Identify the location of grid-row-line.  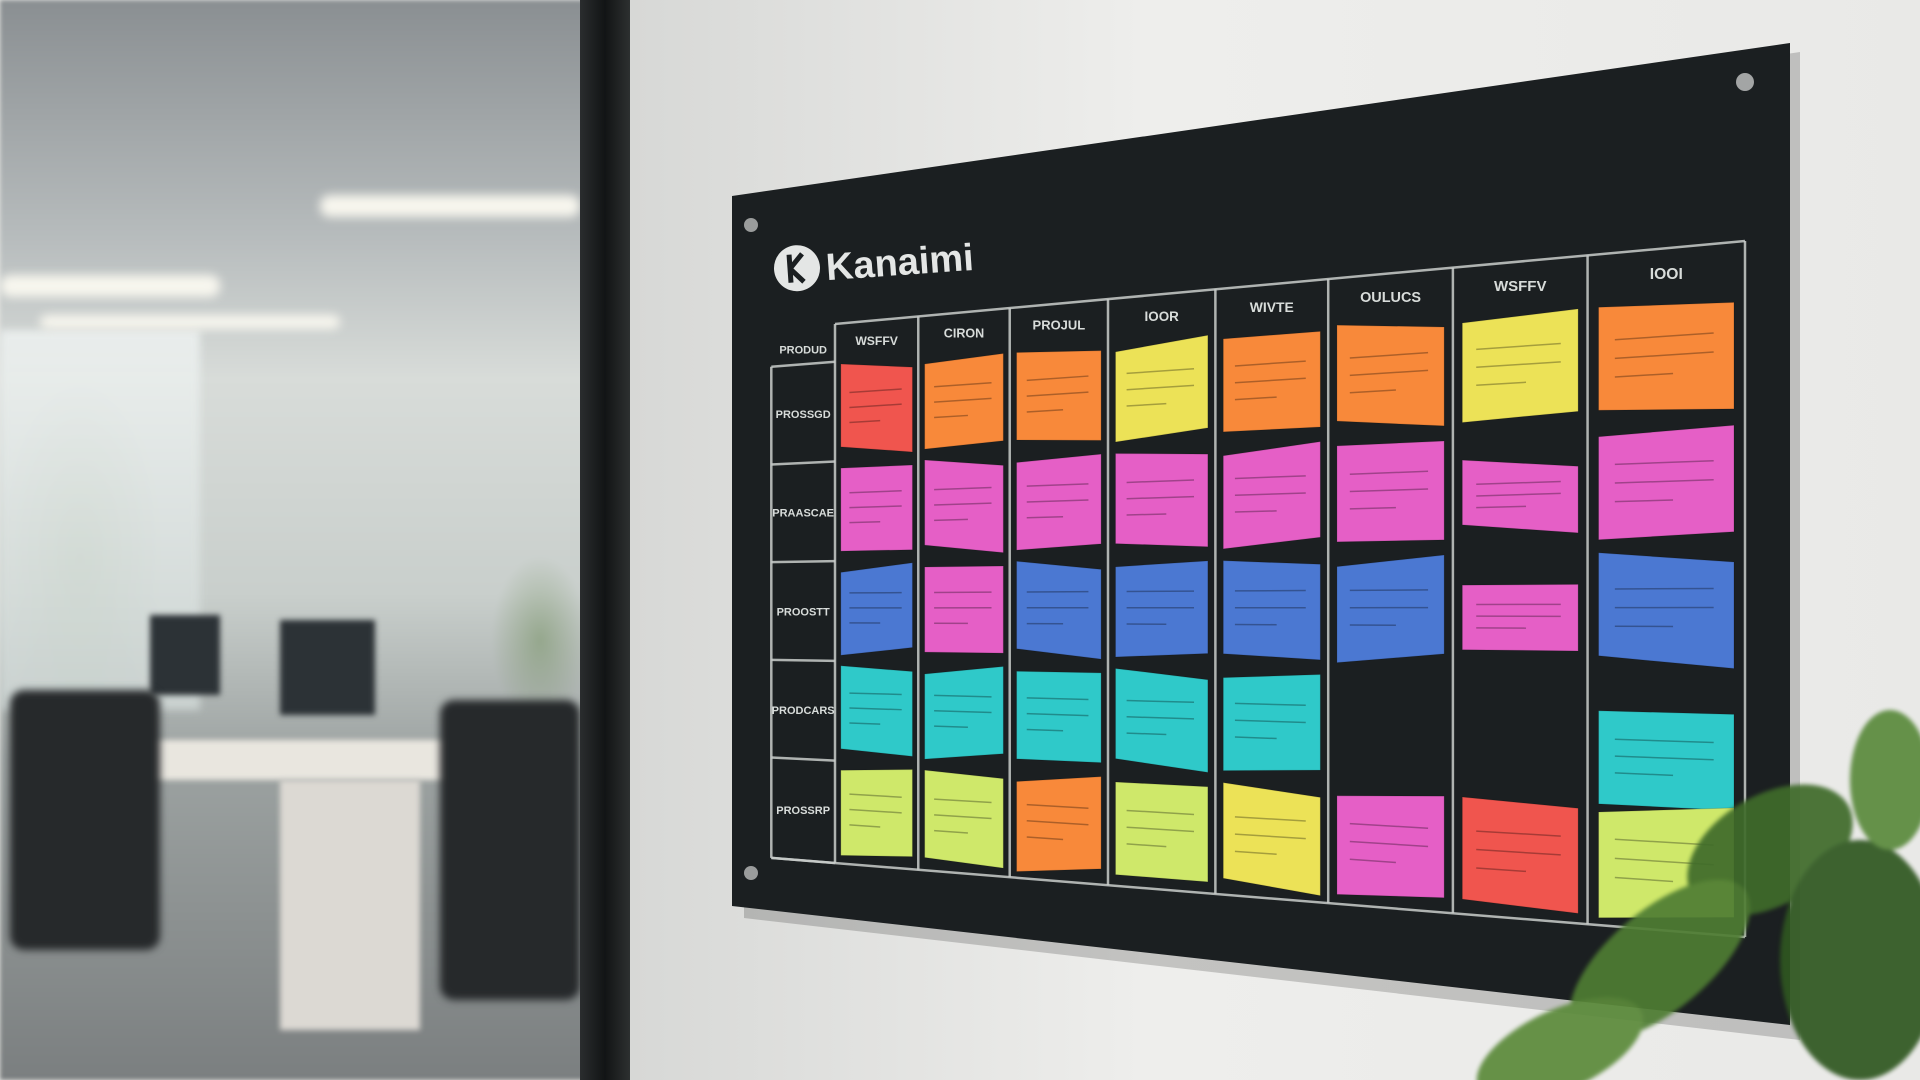
(803, 660).